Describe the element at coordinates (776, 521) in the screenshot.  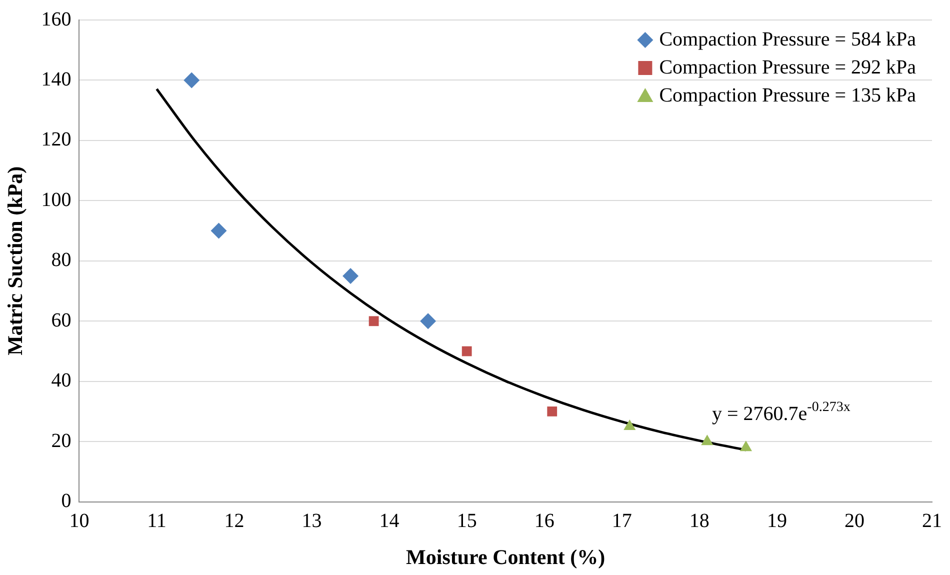
I see `x-tick-label: 19` at that location.